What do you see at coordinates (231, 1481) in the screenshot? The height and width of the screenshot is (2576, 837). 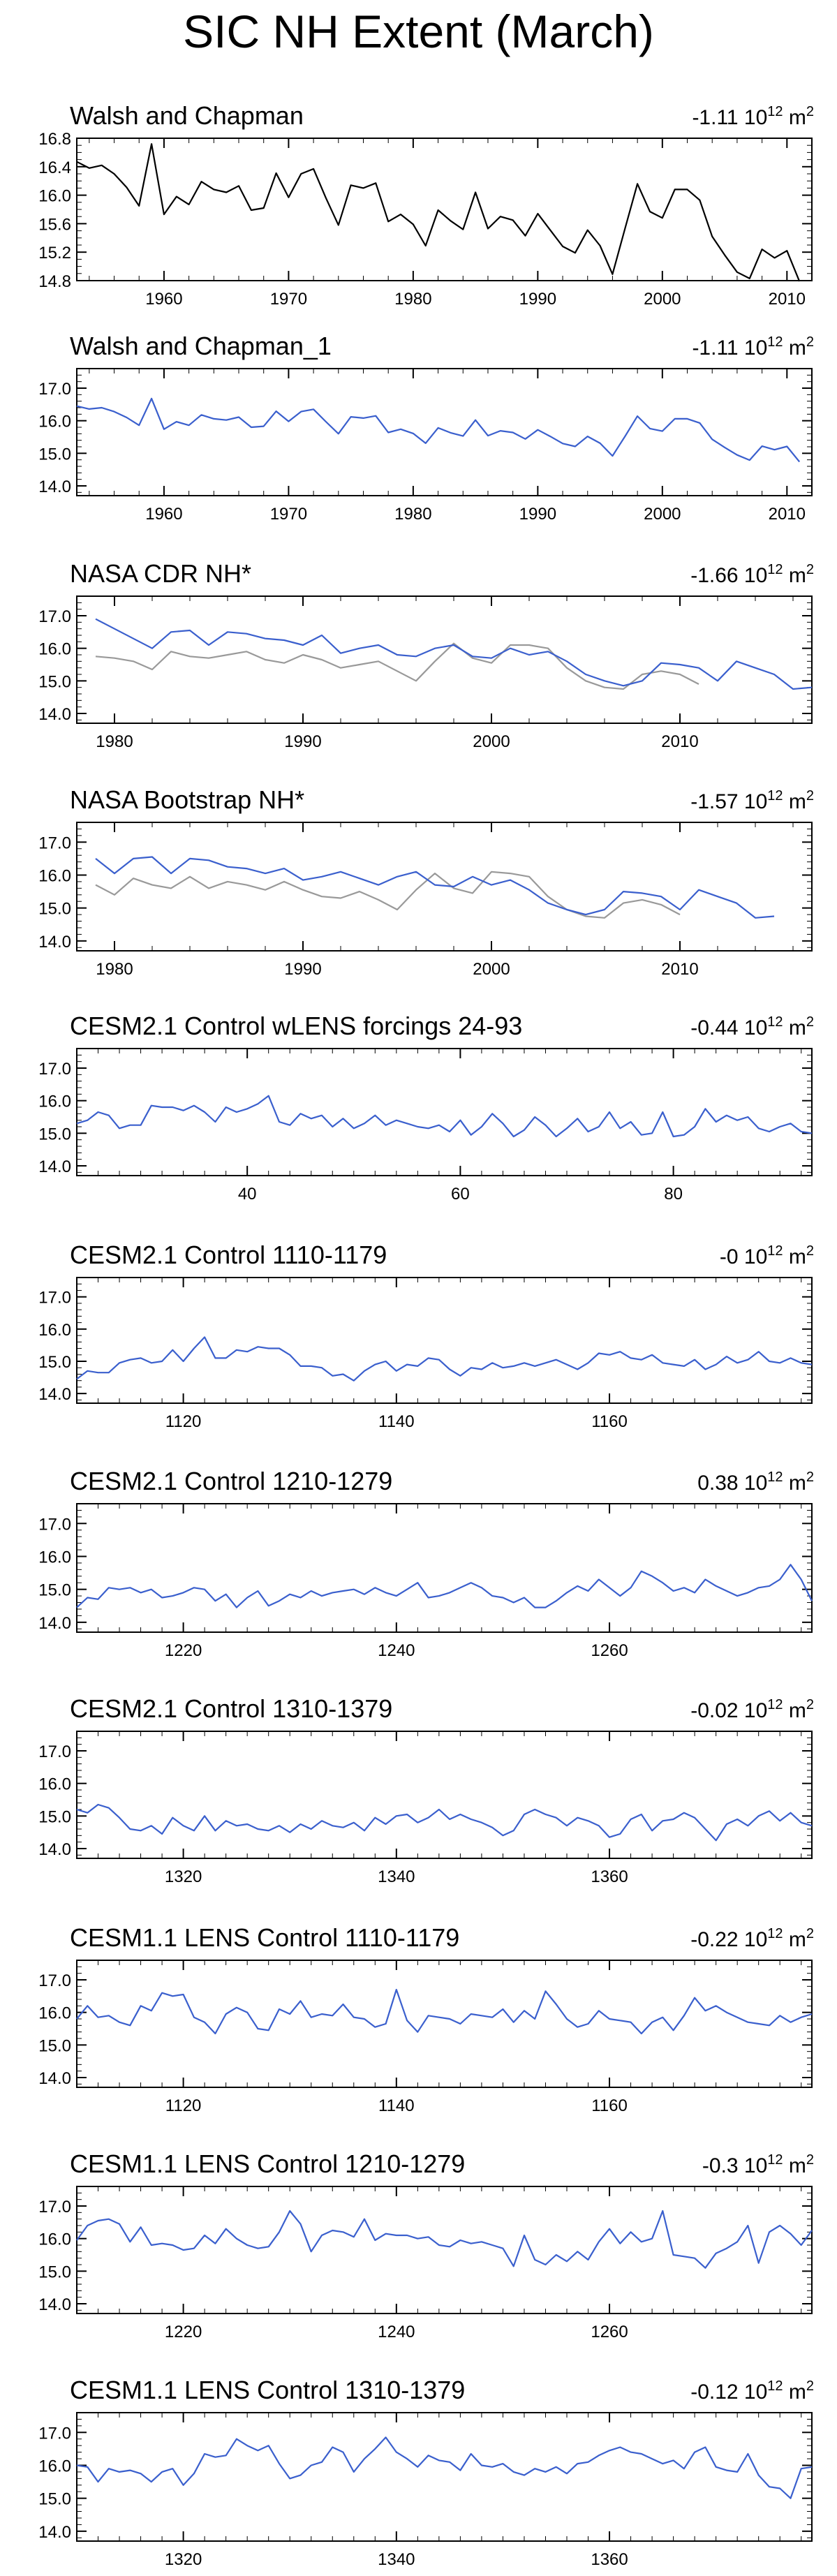 I see `chart-7-title: CESM2.1 Control 1210-1279` at bounding box center [231, 1481].